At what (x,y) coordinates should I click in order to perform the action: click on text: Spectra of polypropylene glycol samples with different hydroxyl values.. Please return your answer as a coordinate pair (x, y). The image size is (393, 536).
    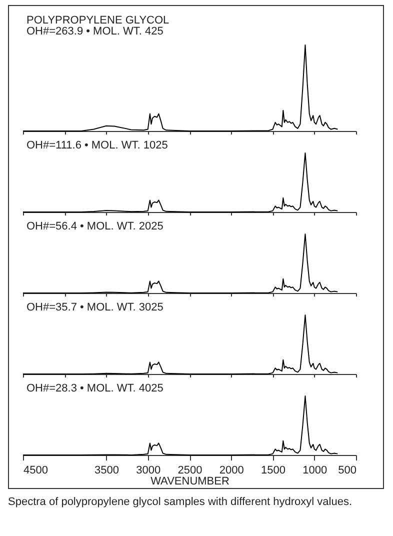
    Looking at the image, I should click on (181, 502).